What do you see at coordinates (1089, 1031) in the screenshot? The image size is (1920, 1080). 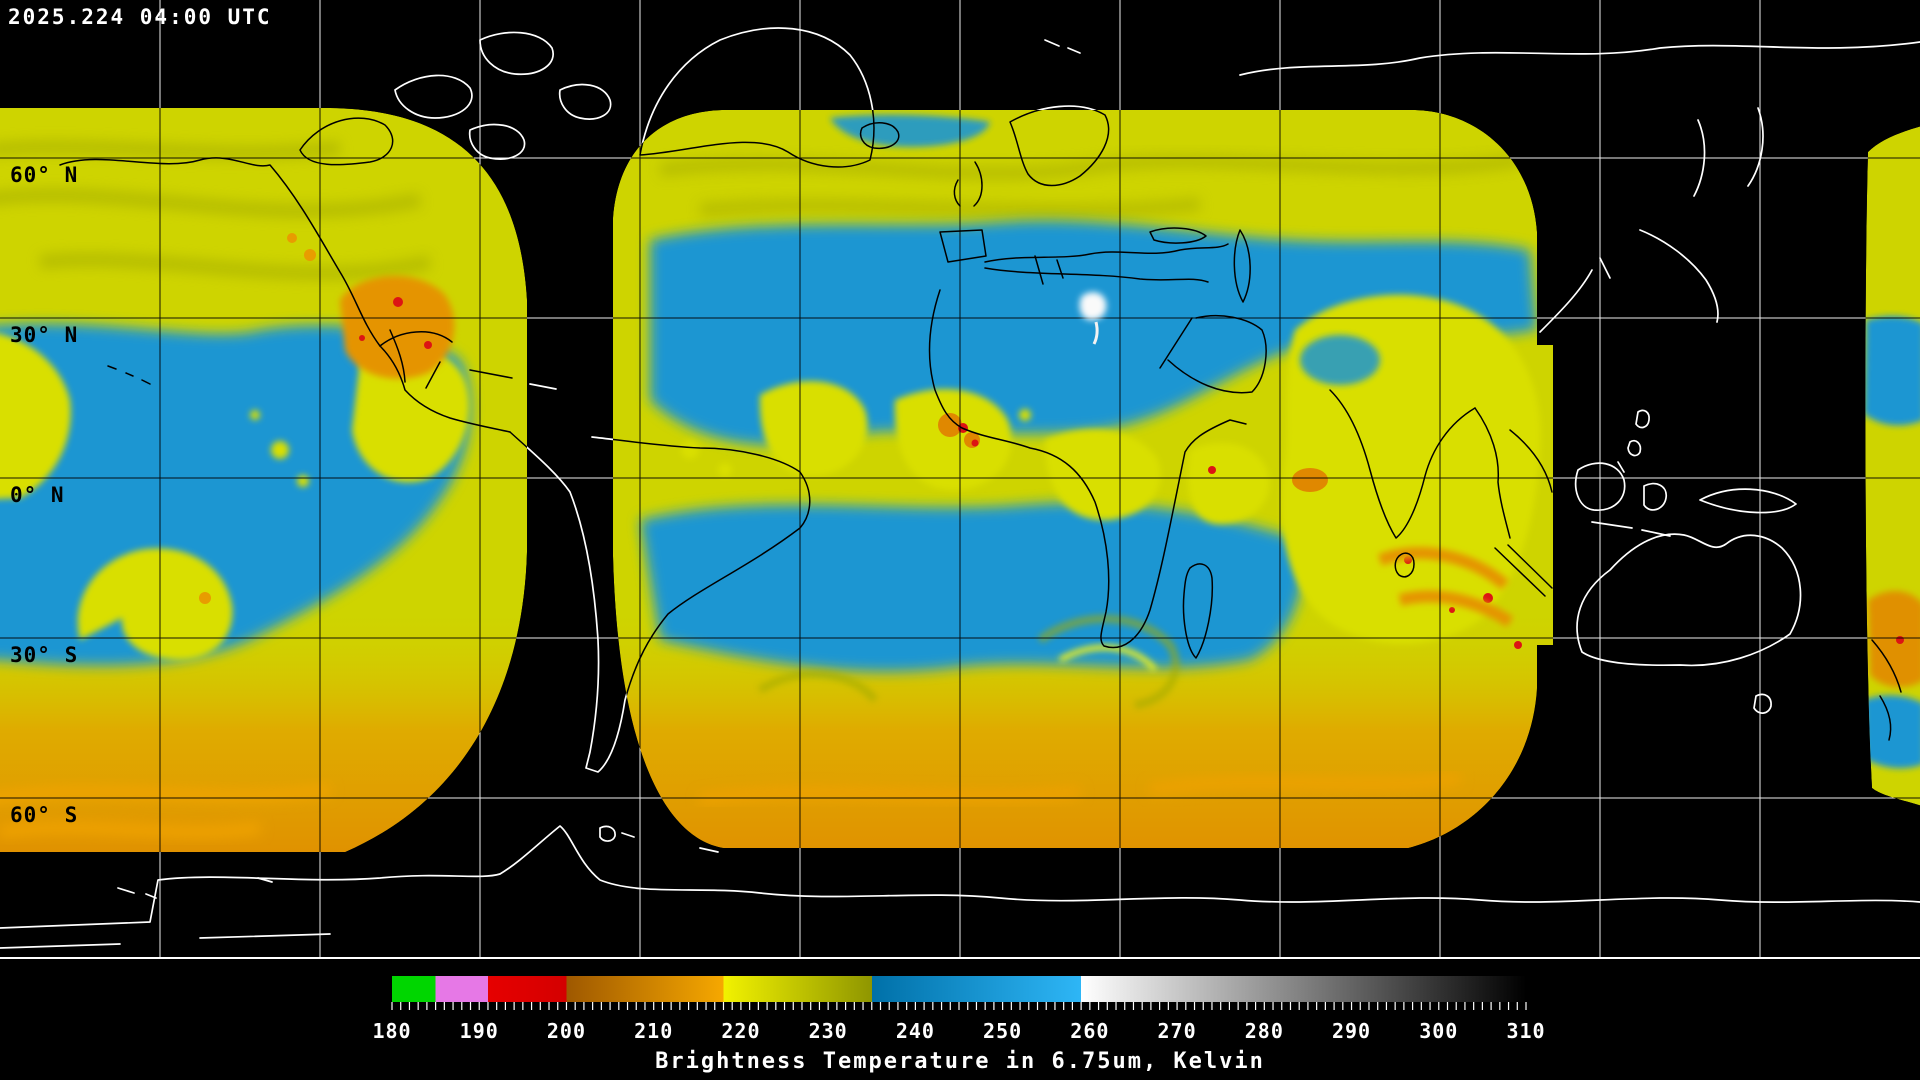 I see `colorbar-tick-label: 260` at bounding box center [1089, 1031].